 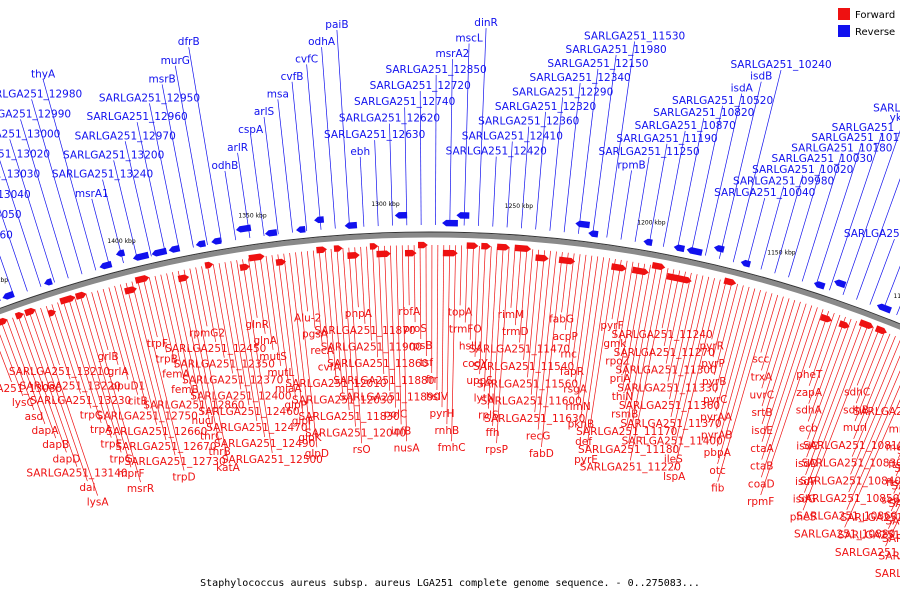 What do you see at coordinates (855, 428) in the screenshot?
I see `gene-label: murI` at bounding box center [855, 428].